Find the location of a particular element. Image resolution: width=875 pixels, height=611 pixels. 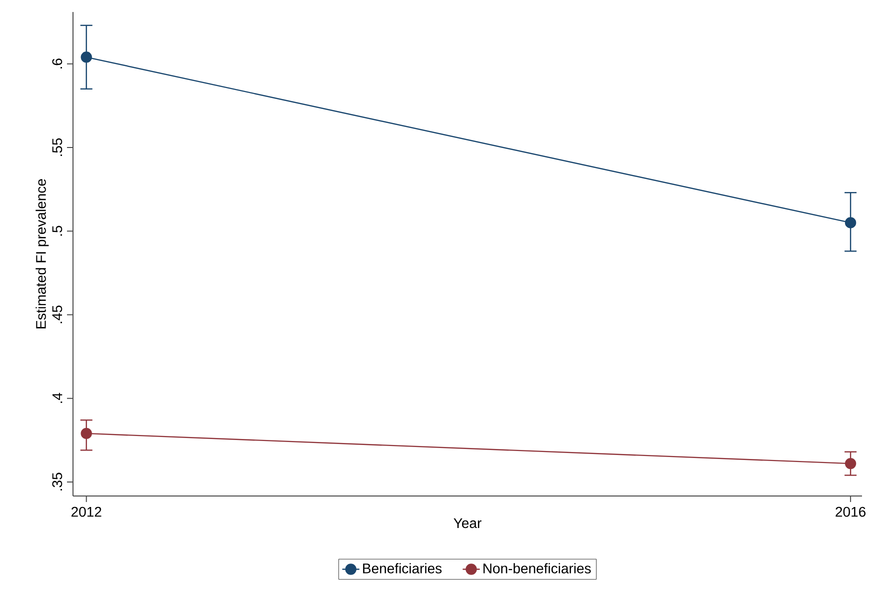

y-tick-label: .5 is located at coordinates (57, 231).